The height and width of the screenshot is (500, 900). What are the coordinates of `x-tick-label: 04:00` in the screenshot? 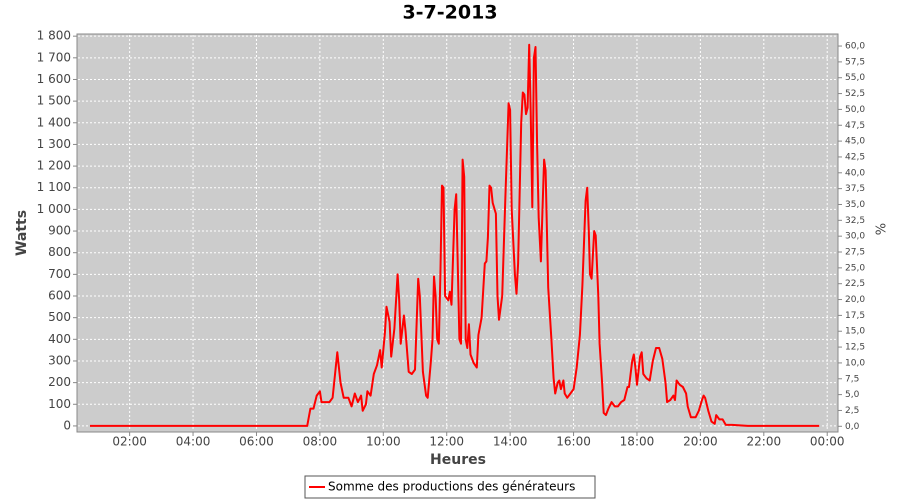 It's located at (193, 442).